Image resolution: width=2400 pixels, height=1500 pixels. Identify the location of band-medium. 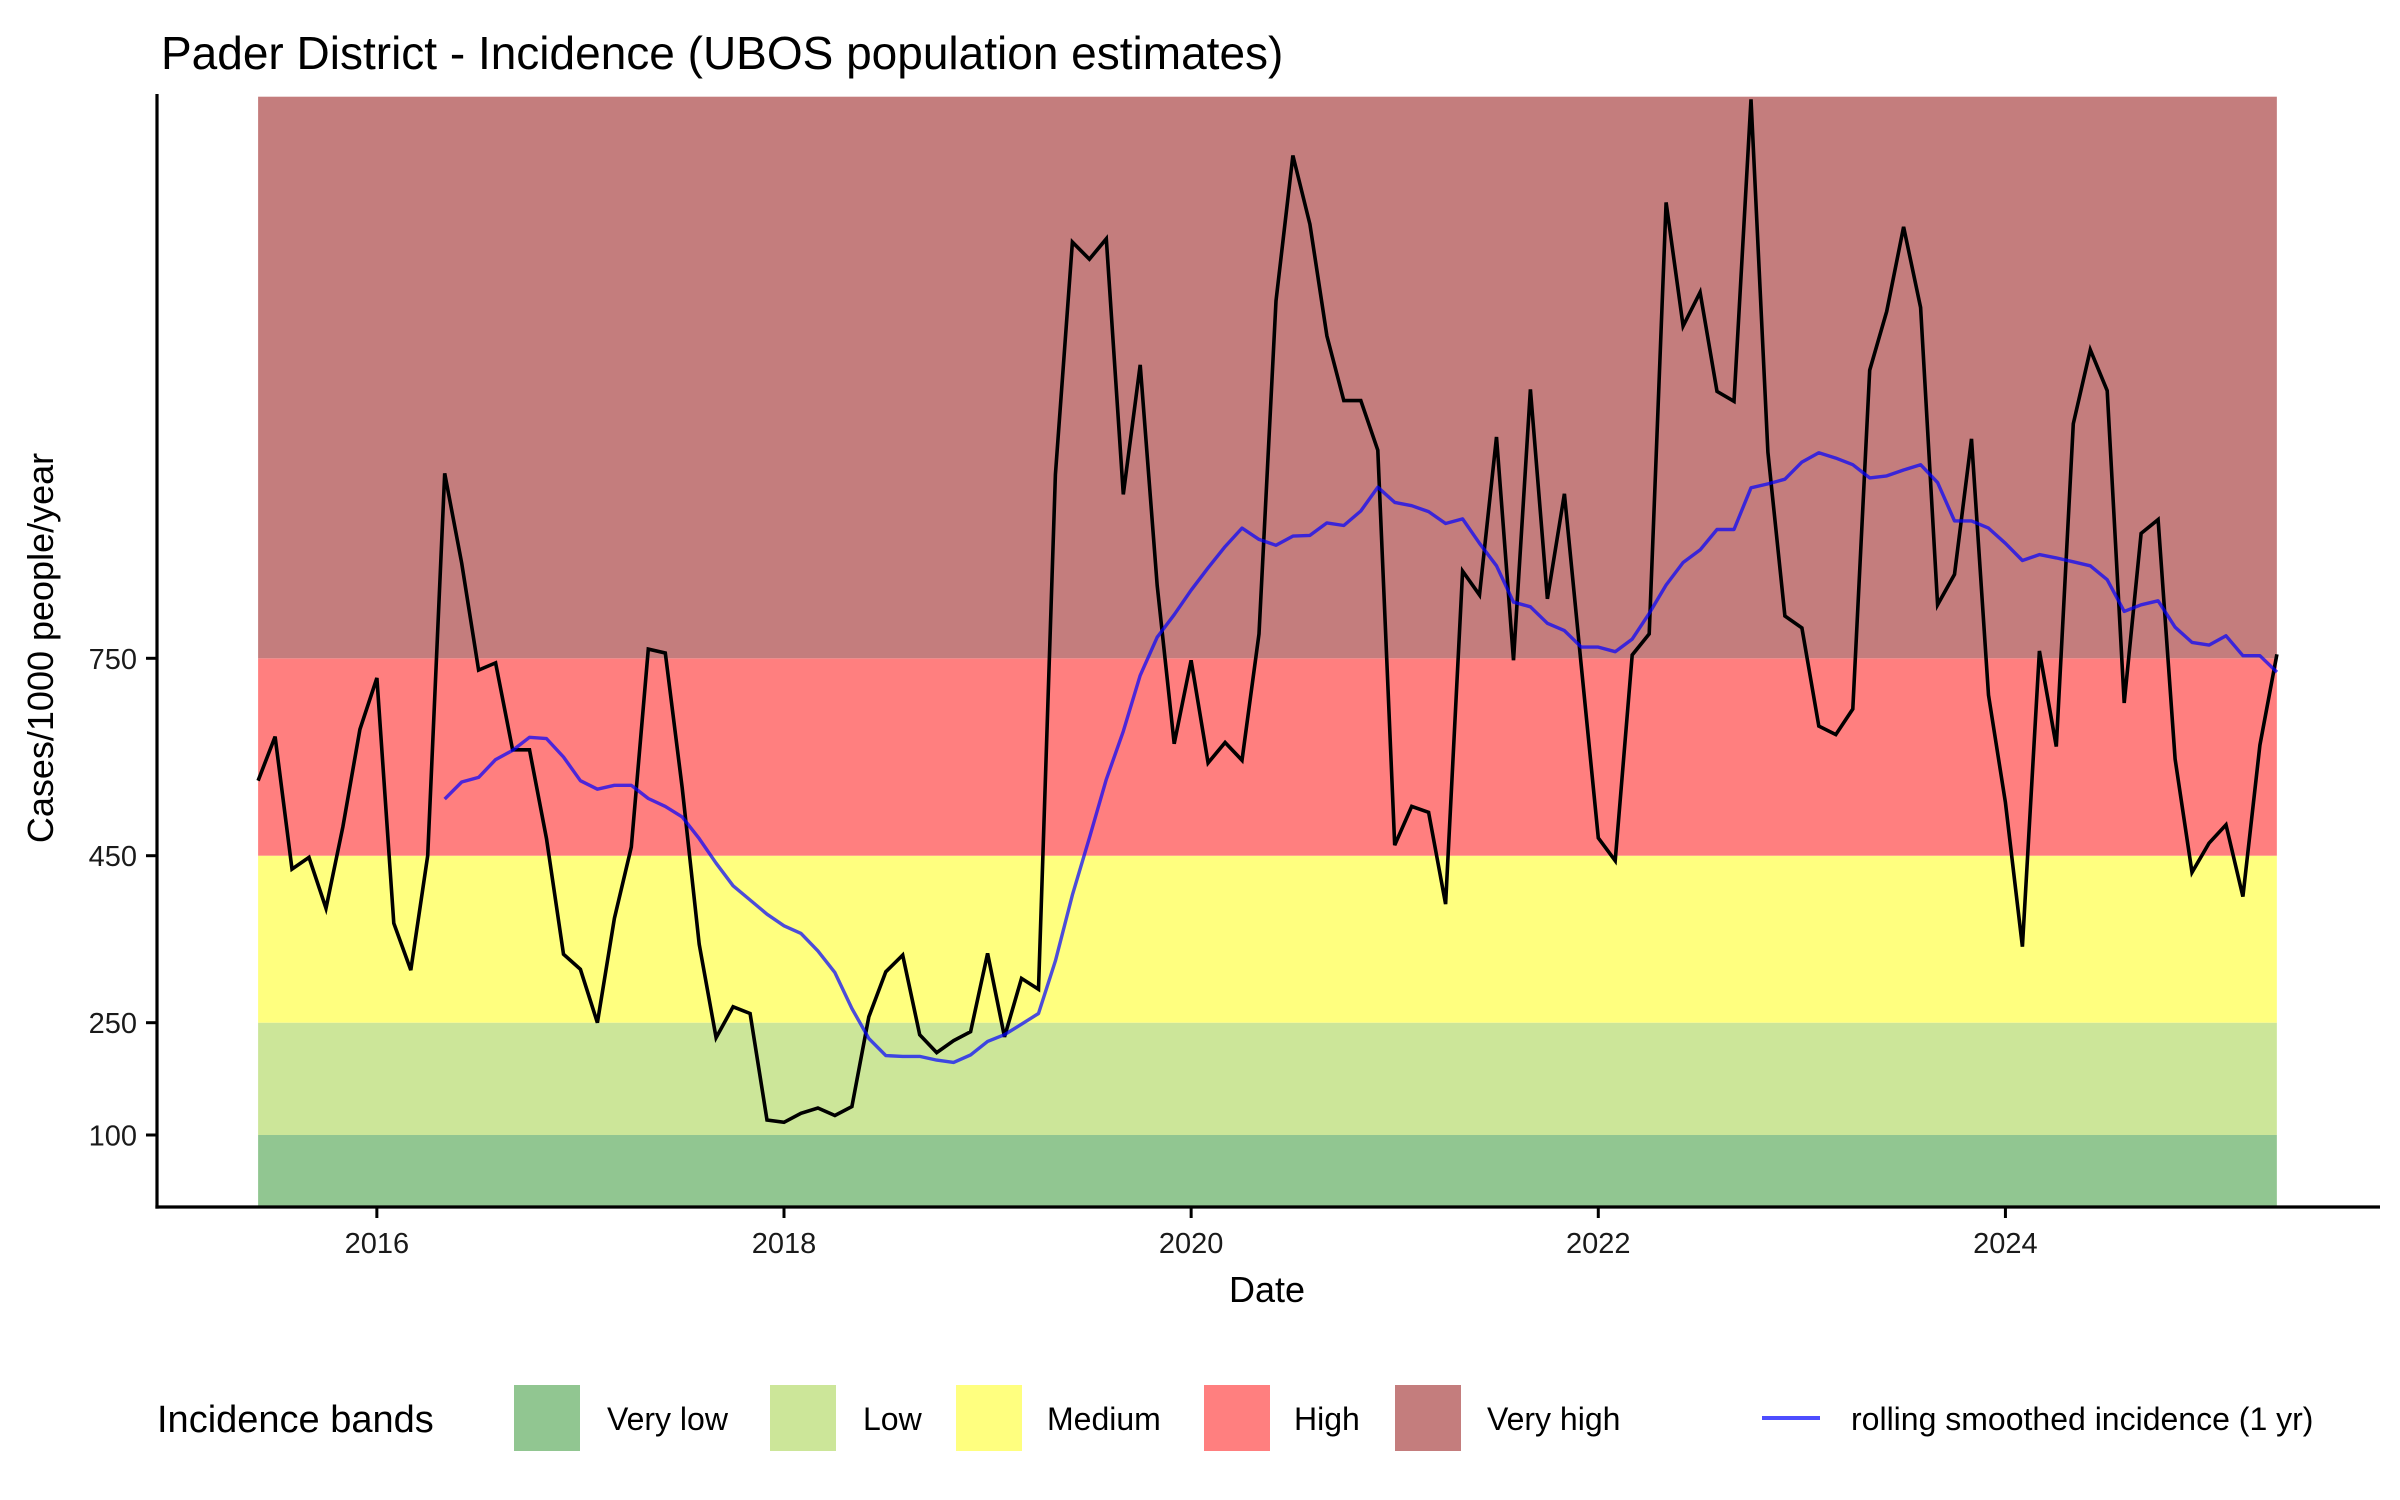
(1267, 939).